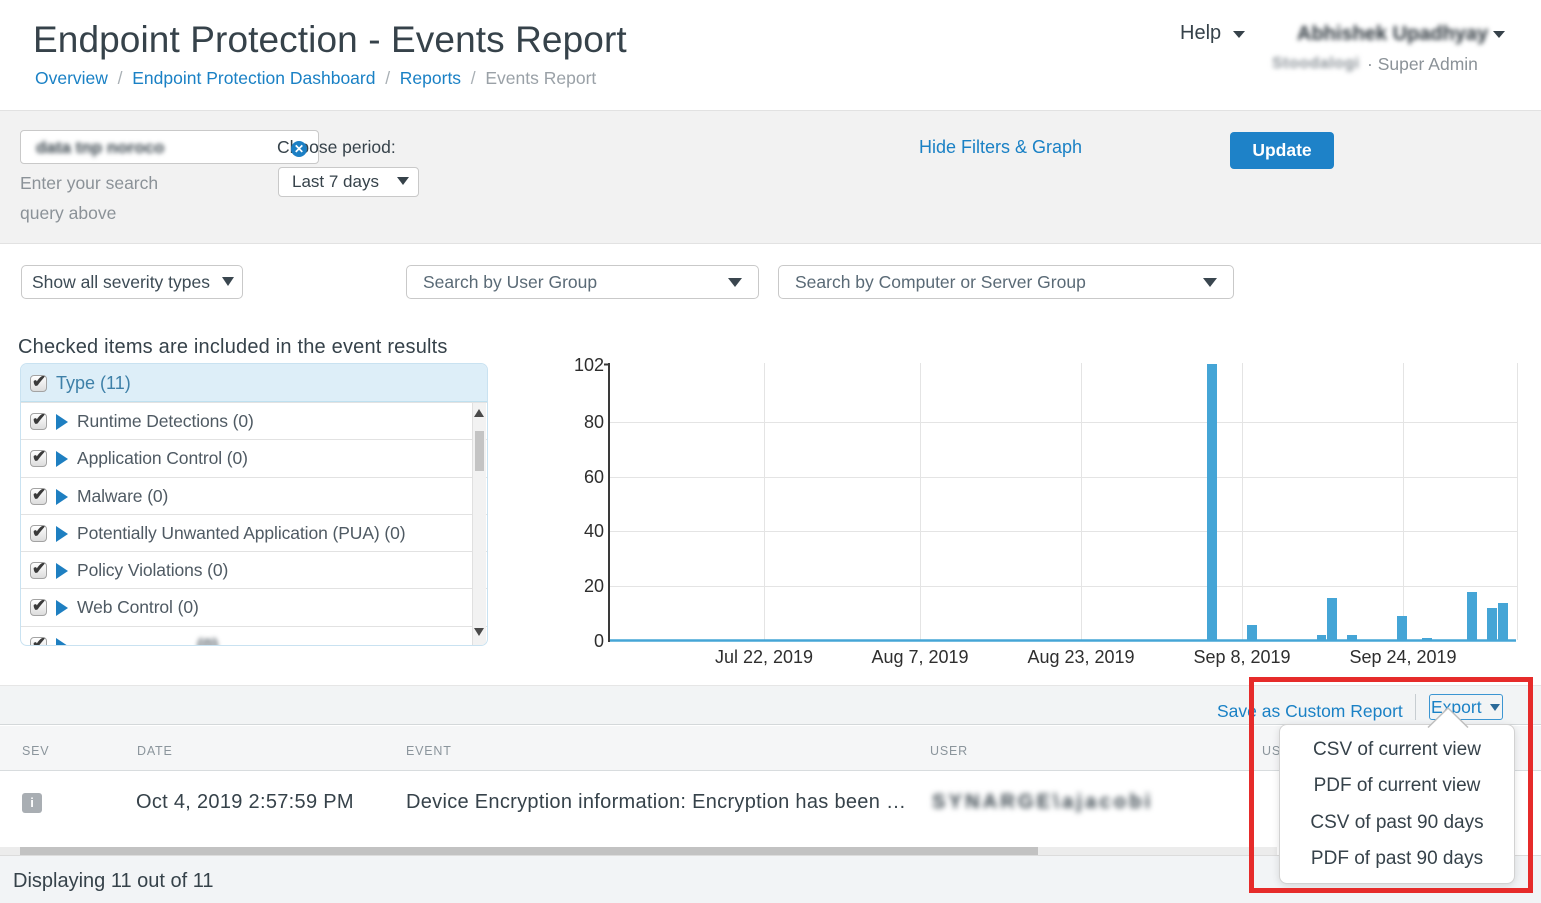 Image resolution: width=1541 pixels, height=903 pixels. I want to click on svg-text: 20, so click(594, 586).